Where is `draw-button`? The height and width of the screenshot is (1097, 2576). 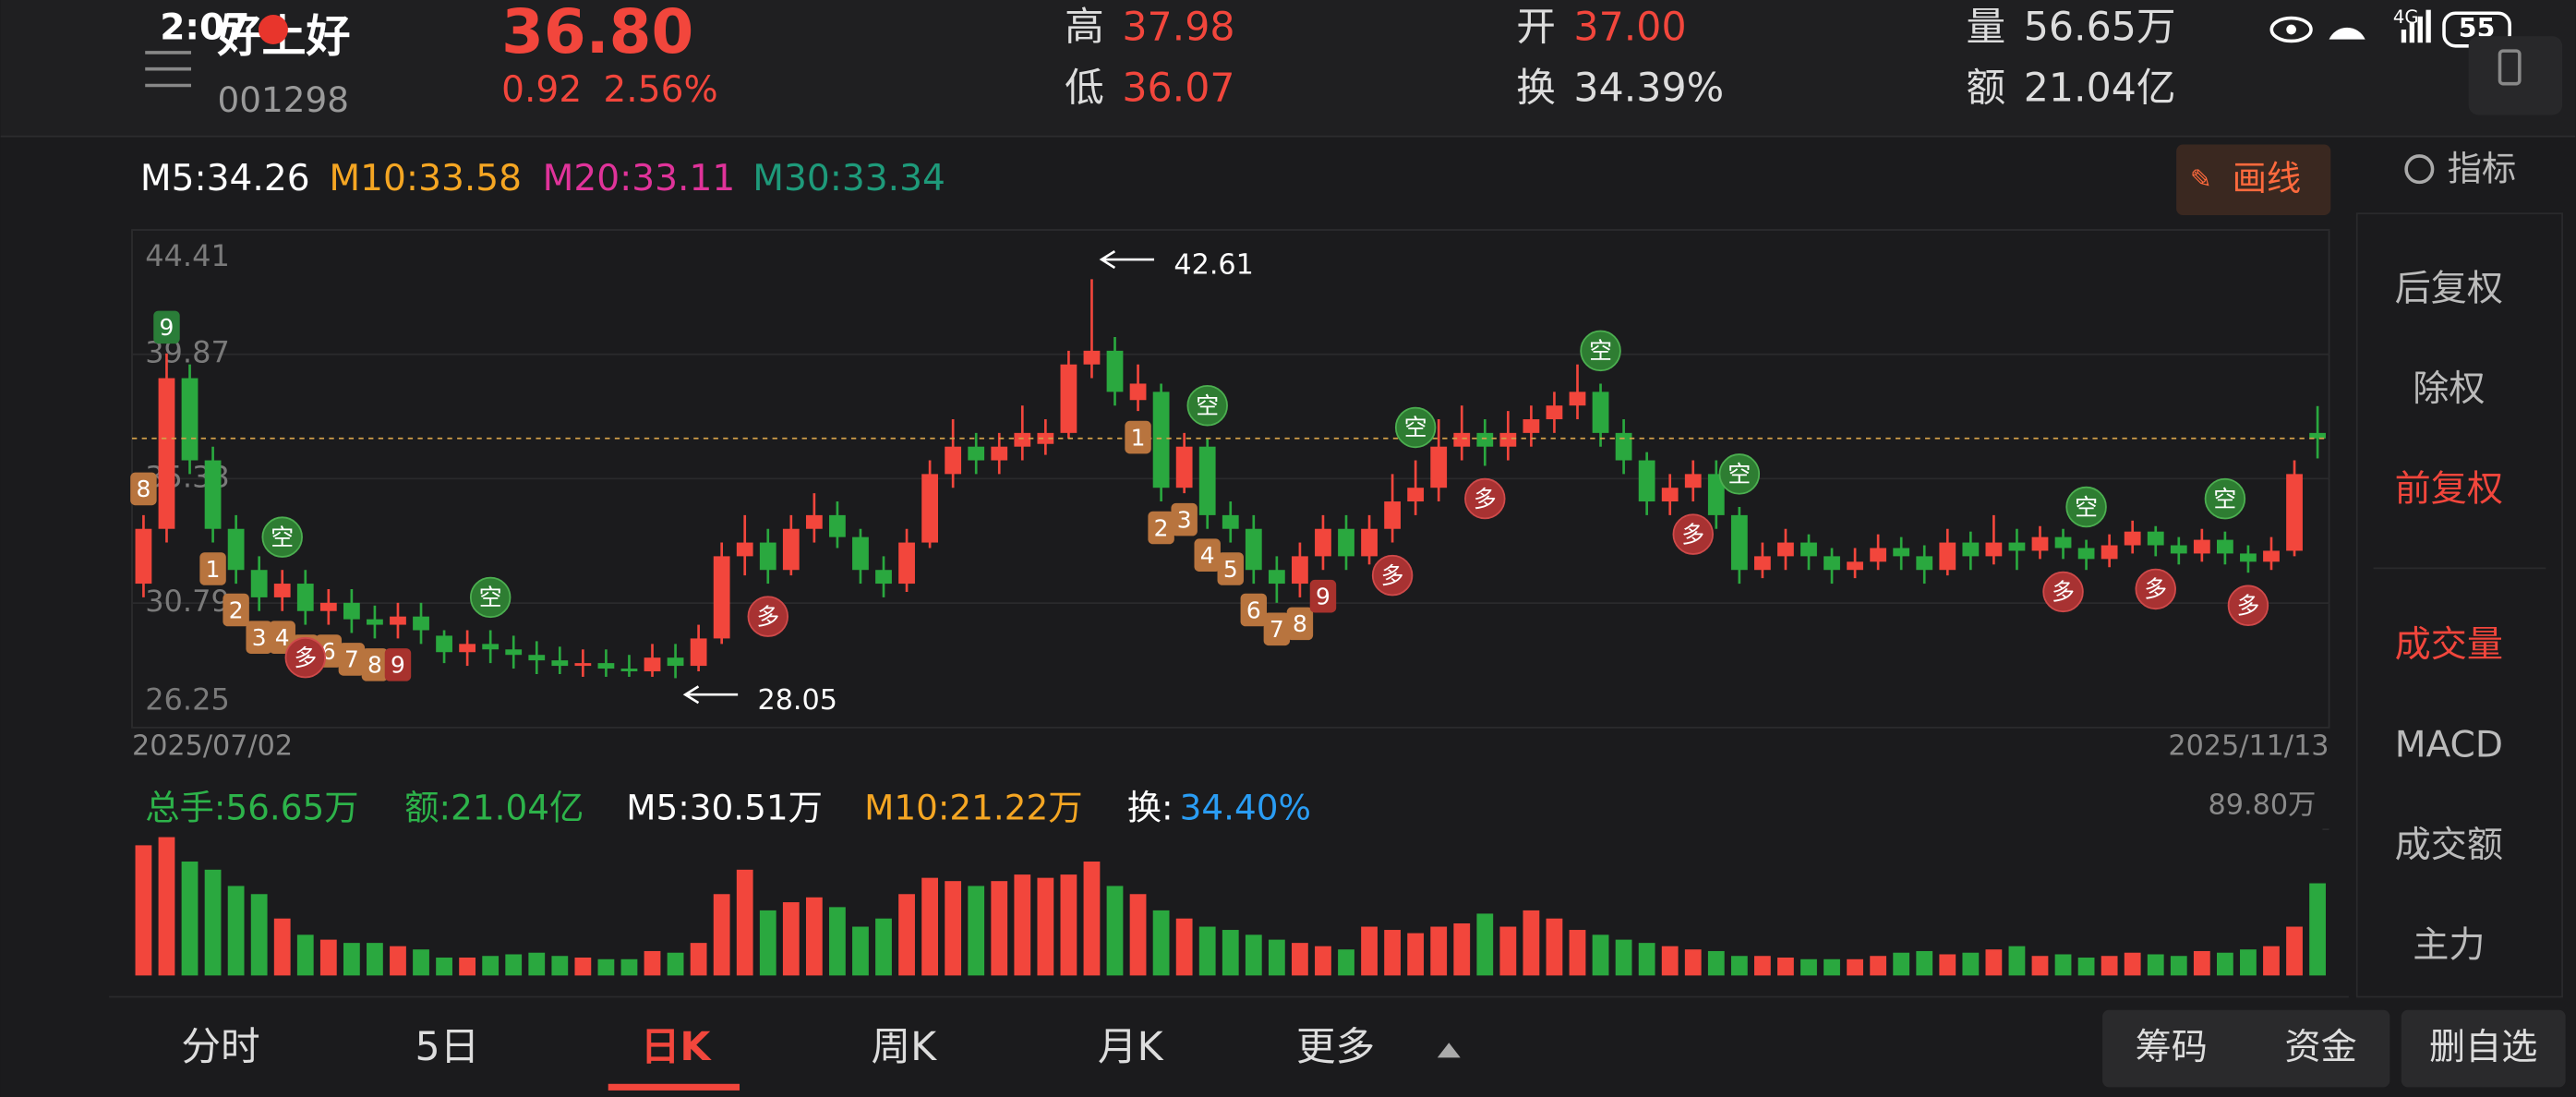 draw-button is located at coordinates (2253, 179).